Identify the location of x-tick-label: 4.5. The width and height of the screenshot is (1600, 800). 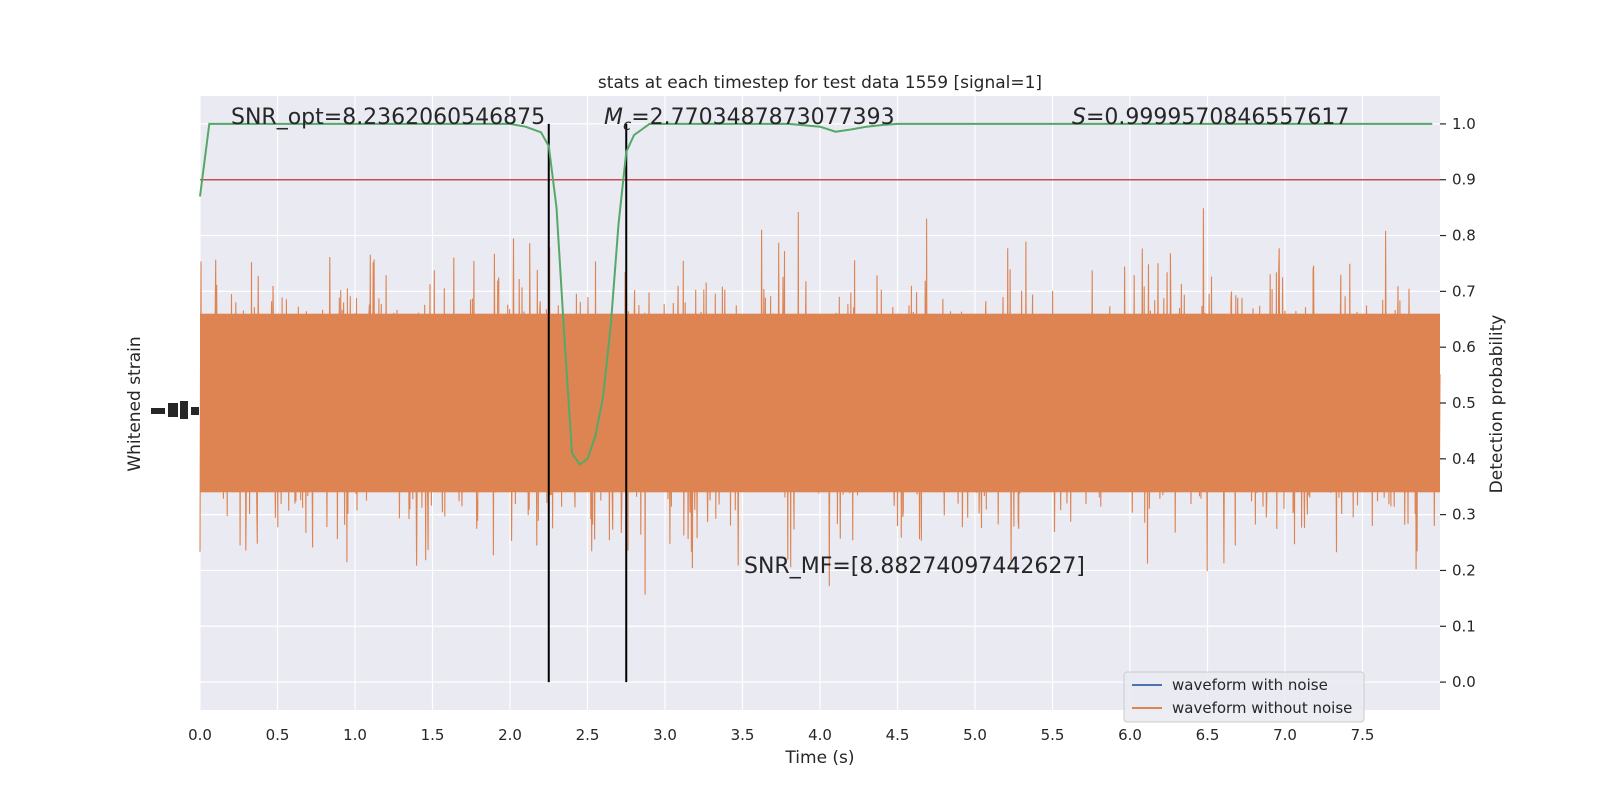
(898, 735).